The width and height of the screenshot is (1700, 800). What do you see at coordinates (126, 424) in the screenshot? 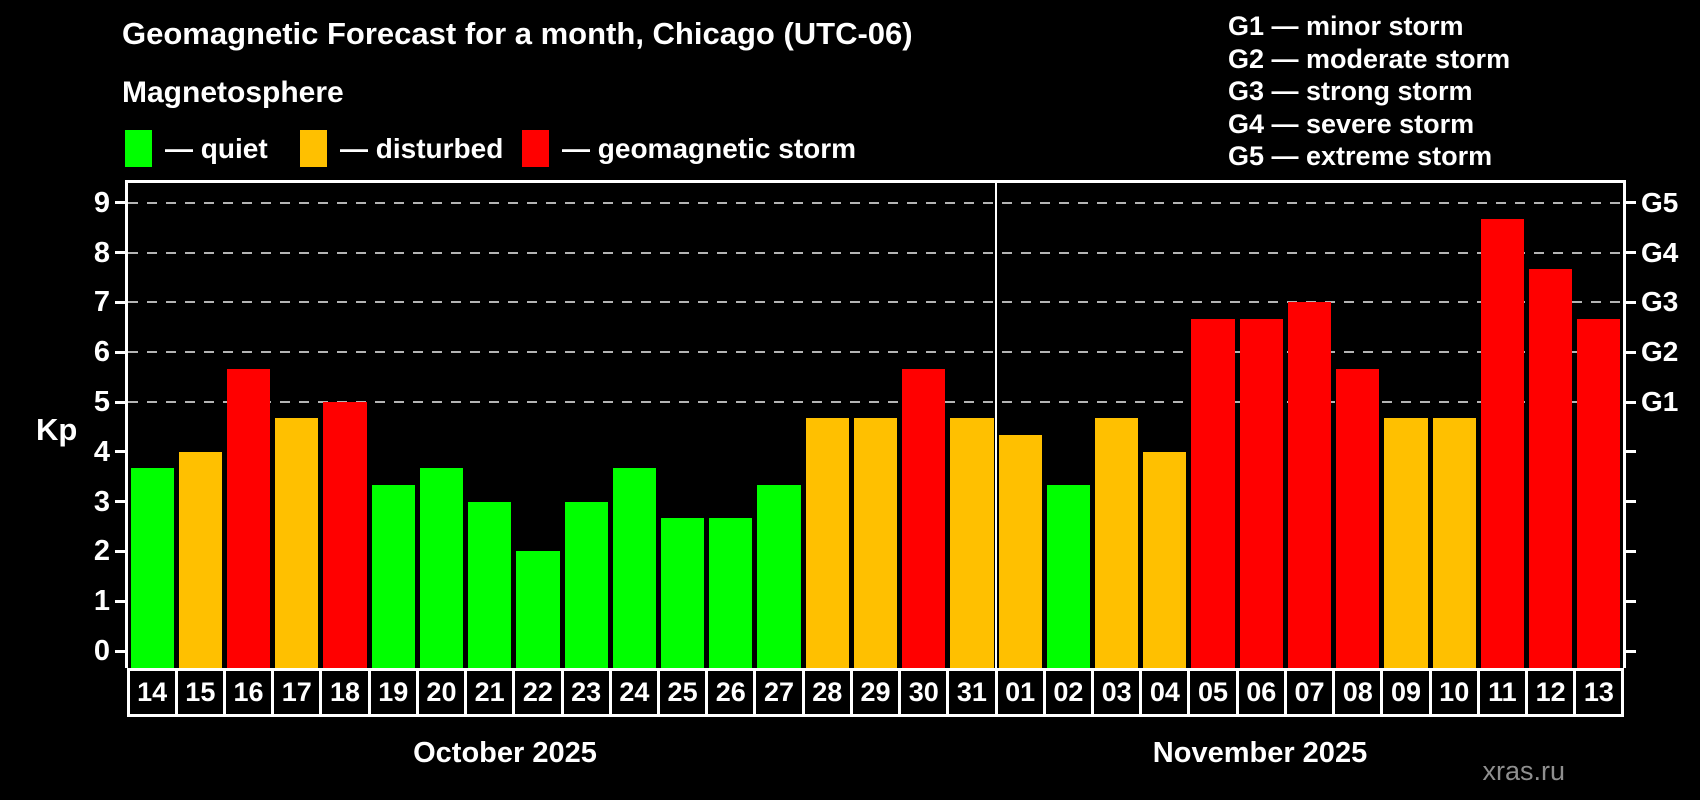
I see `y-axis-line` at bounding box center [126, 424].